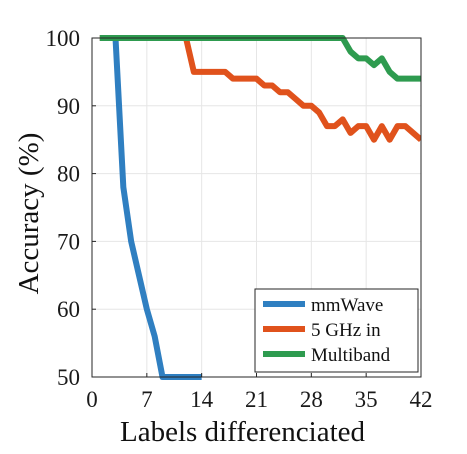 The image size is (467, 454). I want to click on legend-label: 5 GHz in, so click(346, 330).